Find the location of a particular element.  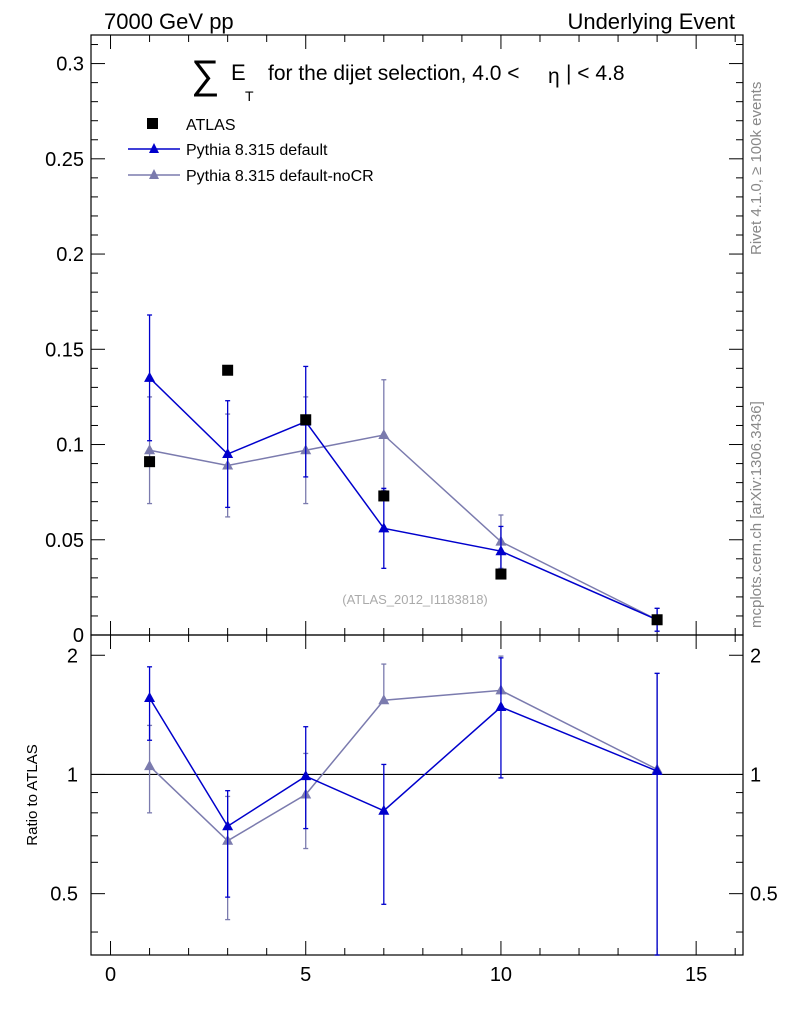

rivet-label: Rivet 4.1.0, ≥ 100k events is located at coordinates (756, 168).